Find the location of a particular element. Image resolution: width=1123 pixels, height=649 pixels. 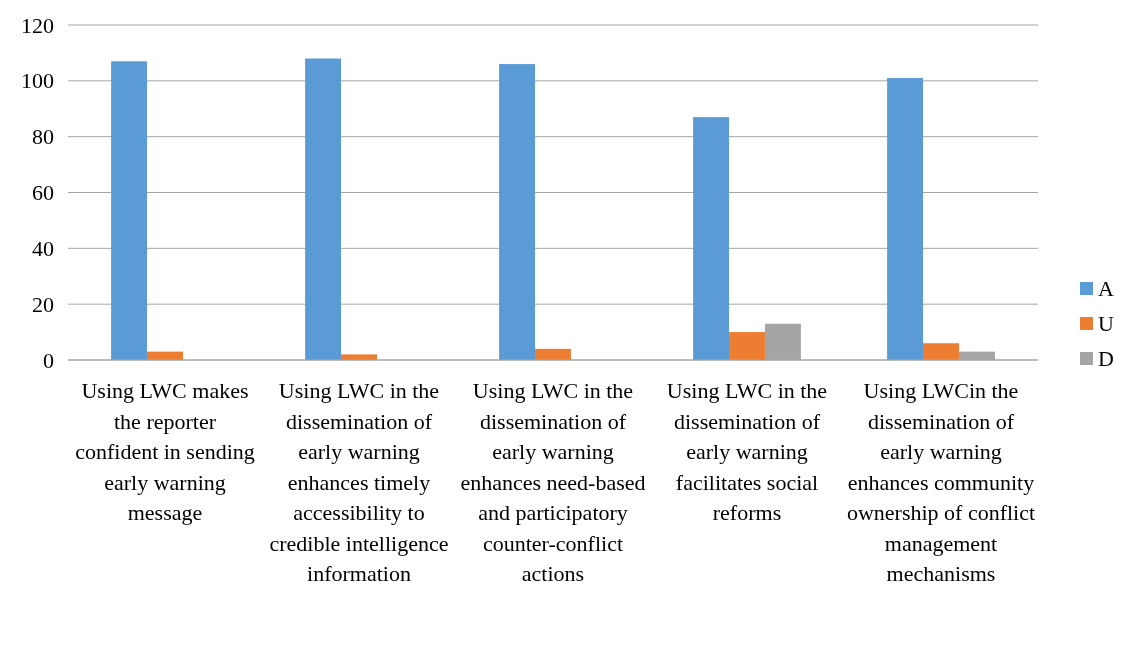

y-tick-label: 60 is located at coordinates (43, 193).